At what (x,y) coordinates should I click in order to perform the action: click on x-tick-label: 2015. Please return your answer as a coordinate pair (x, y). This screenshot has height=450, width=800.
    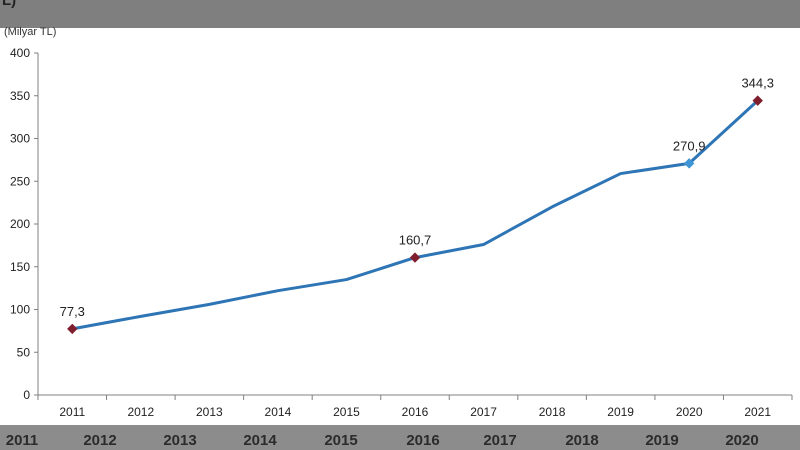
    Looking at the image, I should click on (346, 412).